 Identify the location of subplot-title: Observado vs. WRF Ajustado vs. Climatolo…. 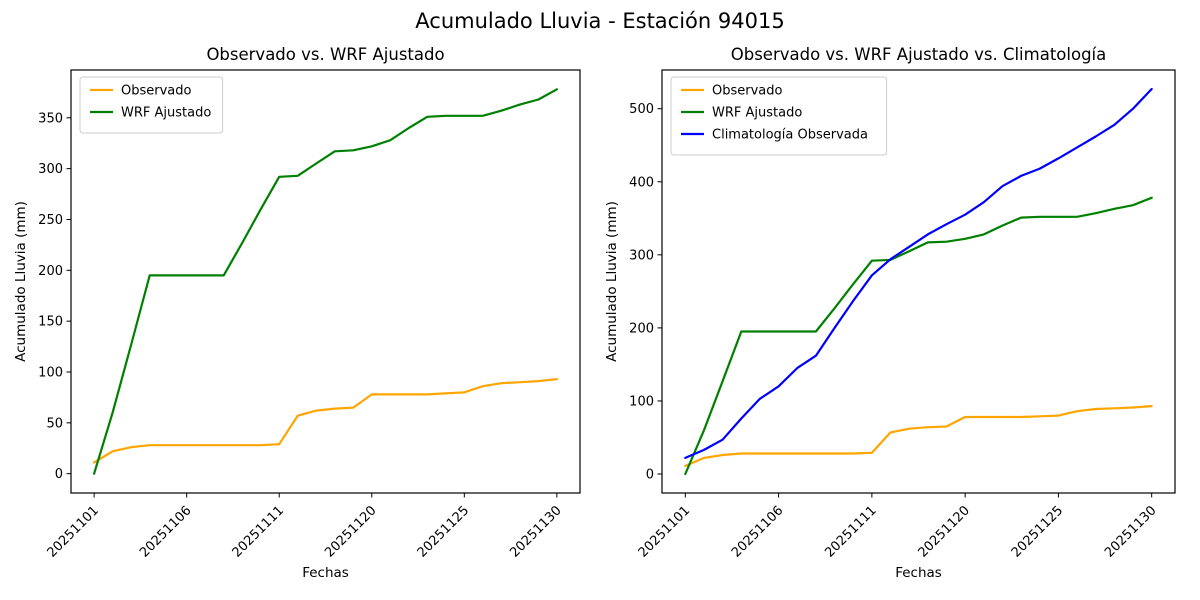
(919, 54).